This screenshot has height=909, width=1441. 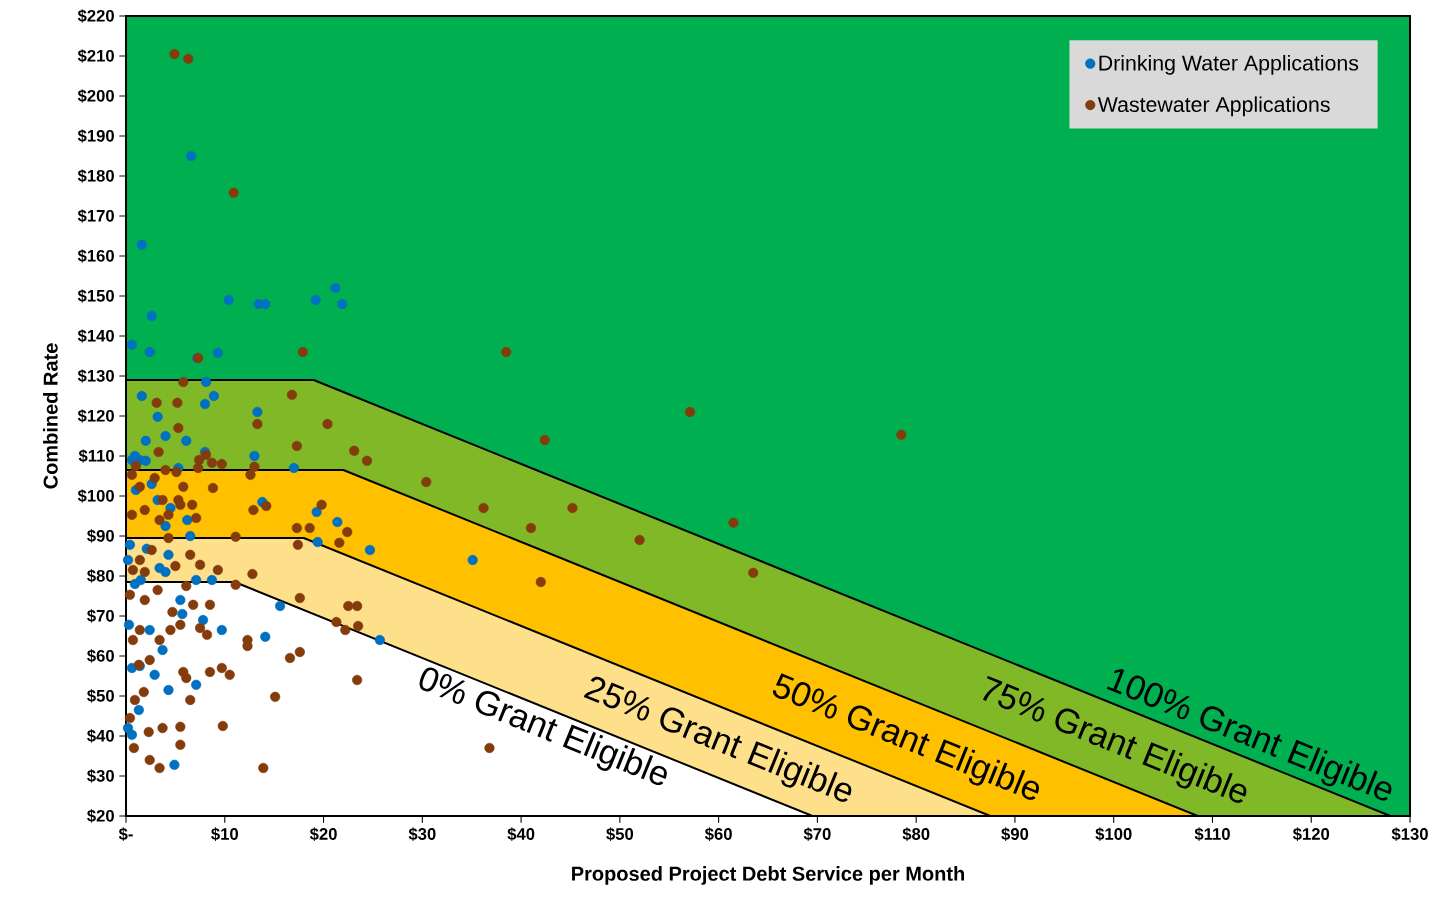 I want to click on y-tick-label: $150, so click(x=95, y=296).